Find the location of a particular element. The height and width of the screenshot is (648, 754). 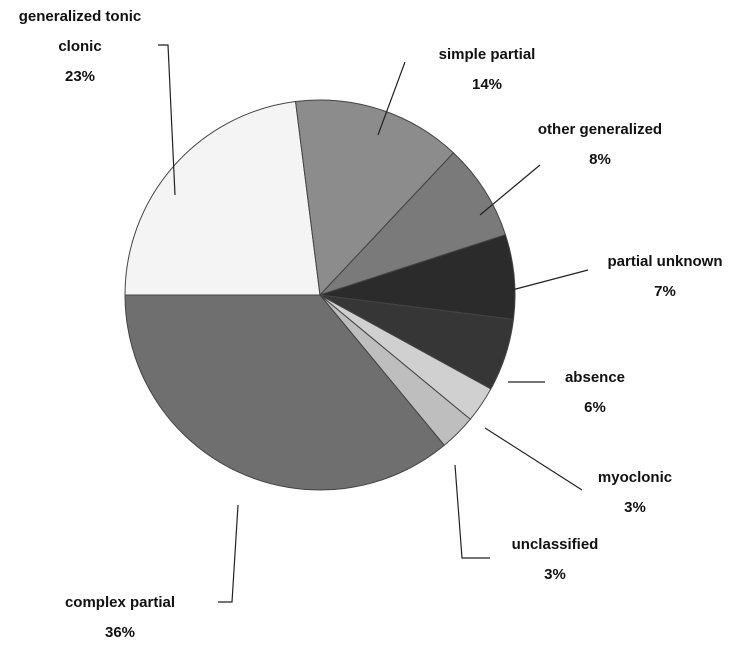

slice-label: complex partial 36% is located at coordinates (120, 618).